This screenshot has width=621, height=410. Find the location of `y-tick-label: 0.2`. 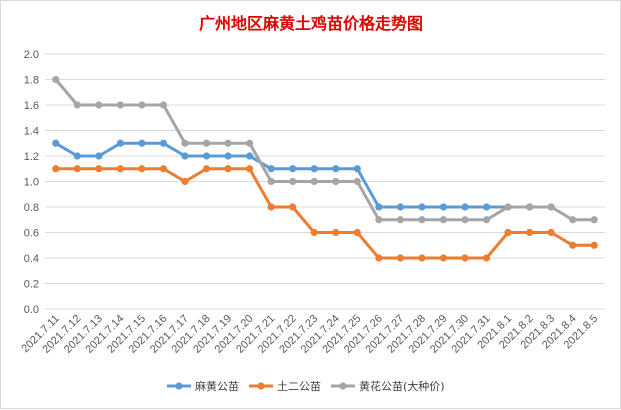

y-tick-label: 0.2 is located at coordinates (31, 285).